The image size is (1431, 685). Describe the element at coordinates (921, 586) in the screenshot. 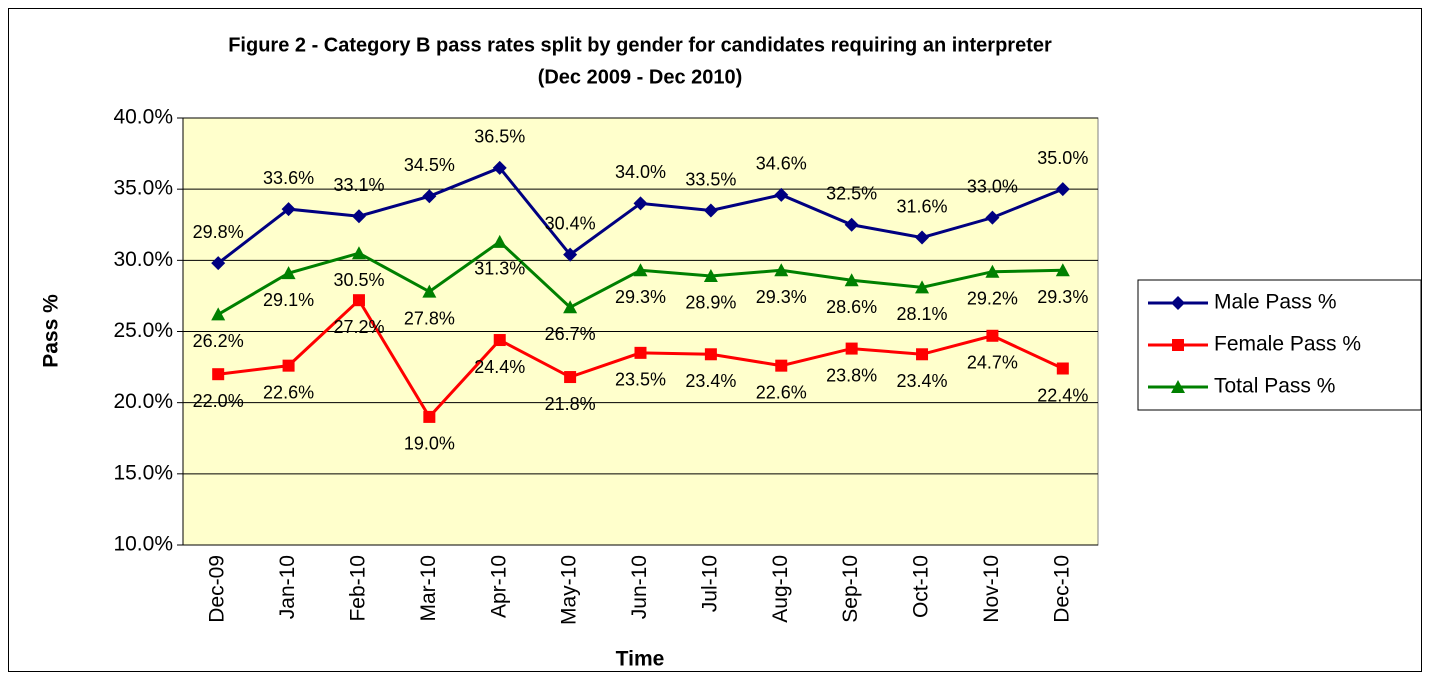

I see `x-tick-label: Oct-10` at that location.